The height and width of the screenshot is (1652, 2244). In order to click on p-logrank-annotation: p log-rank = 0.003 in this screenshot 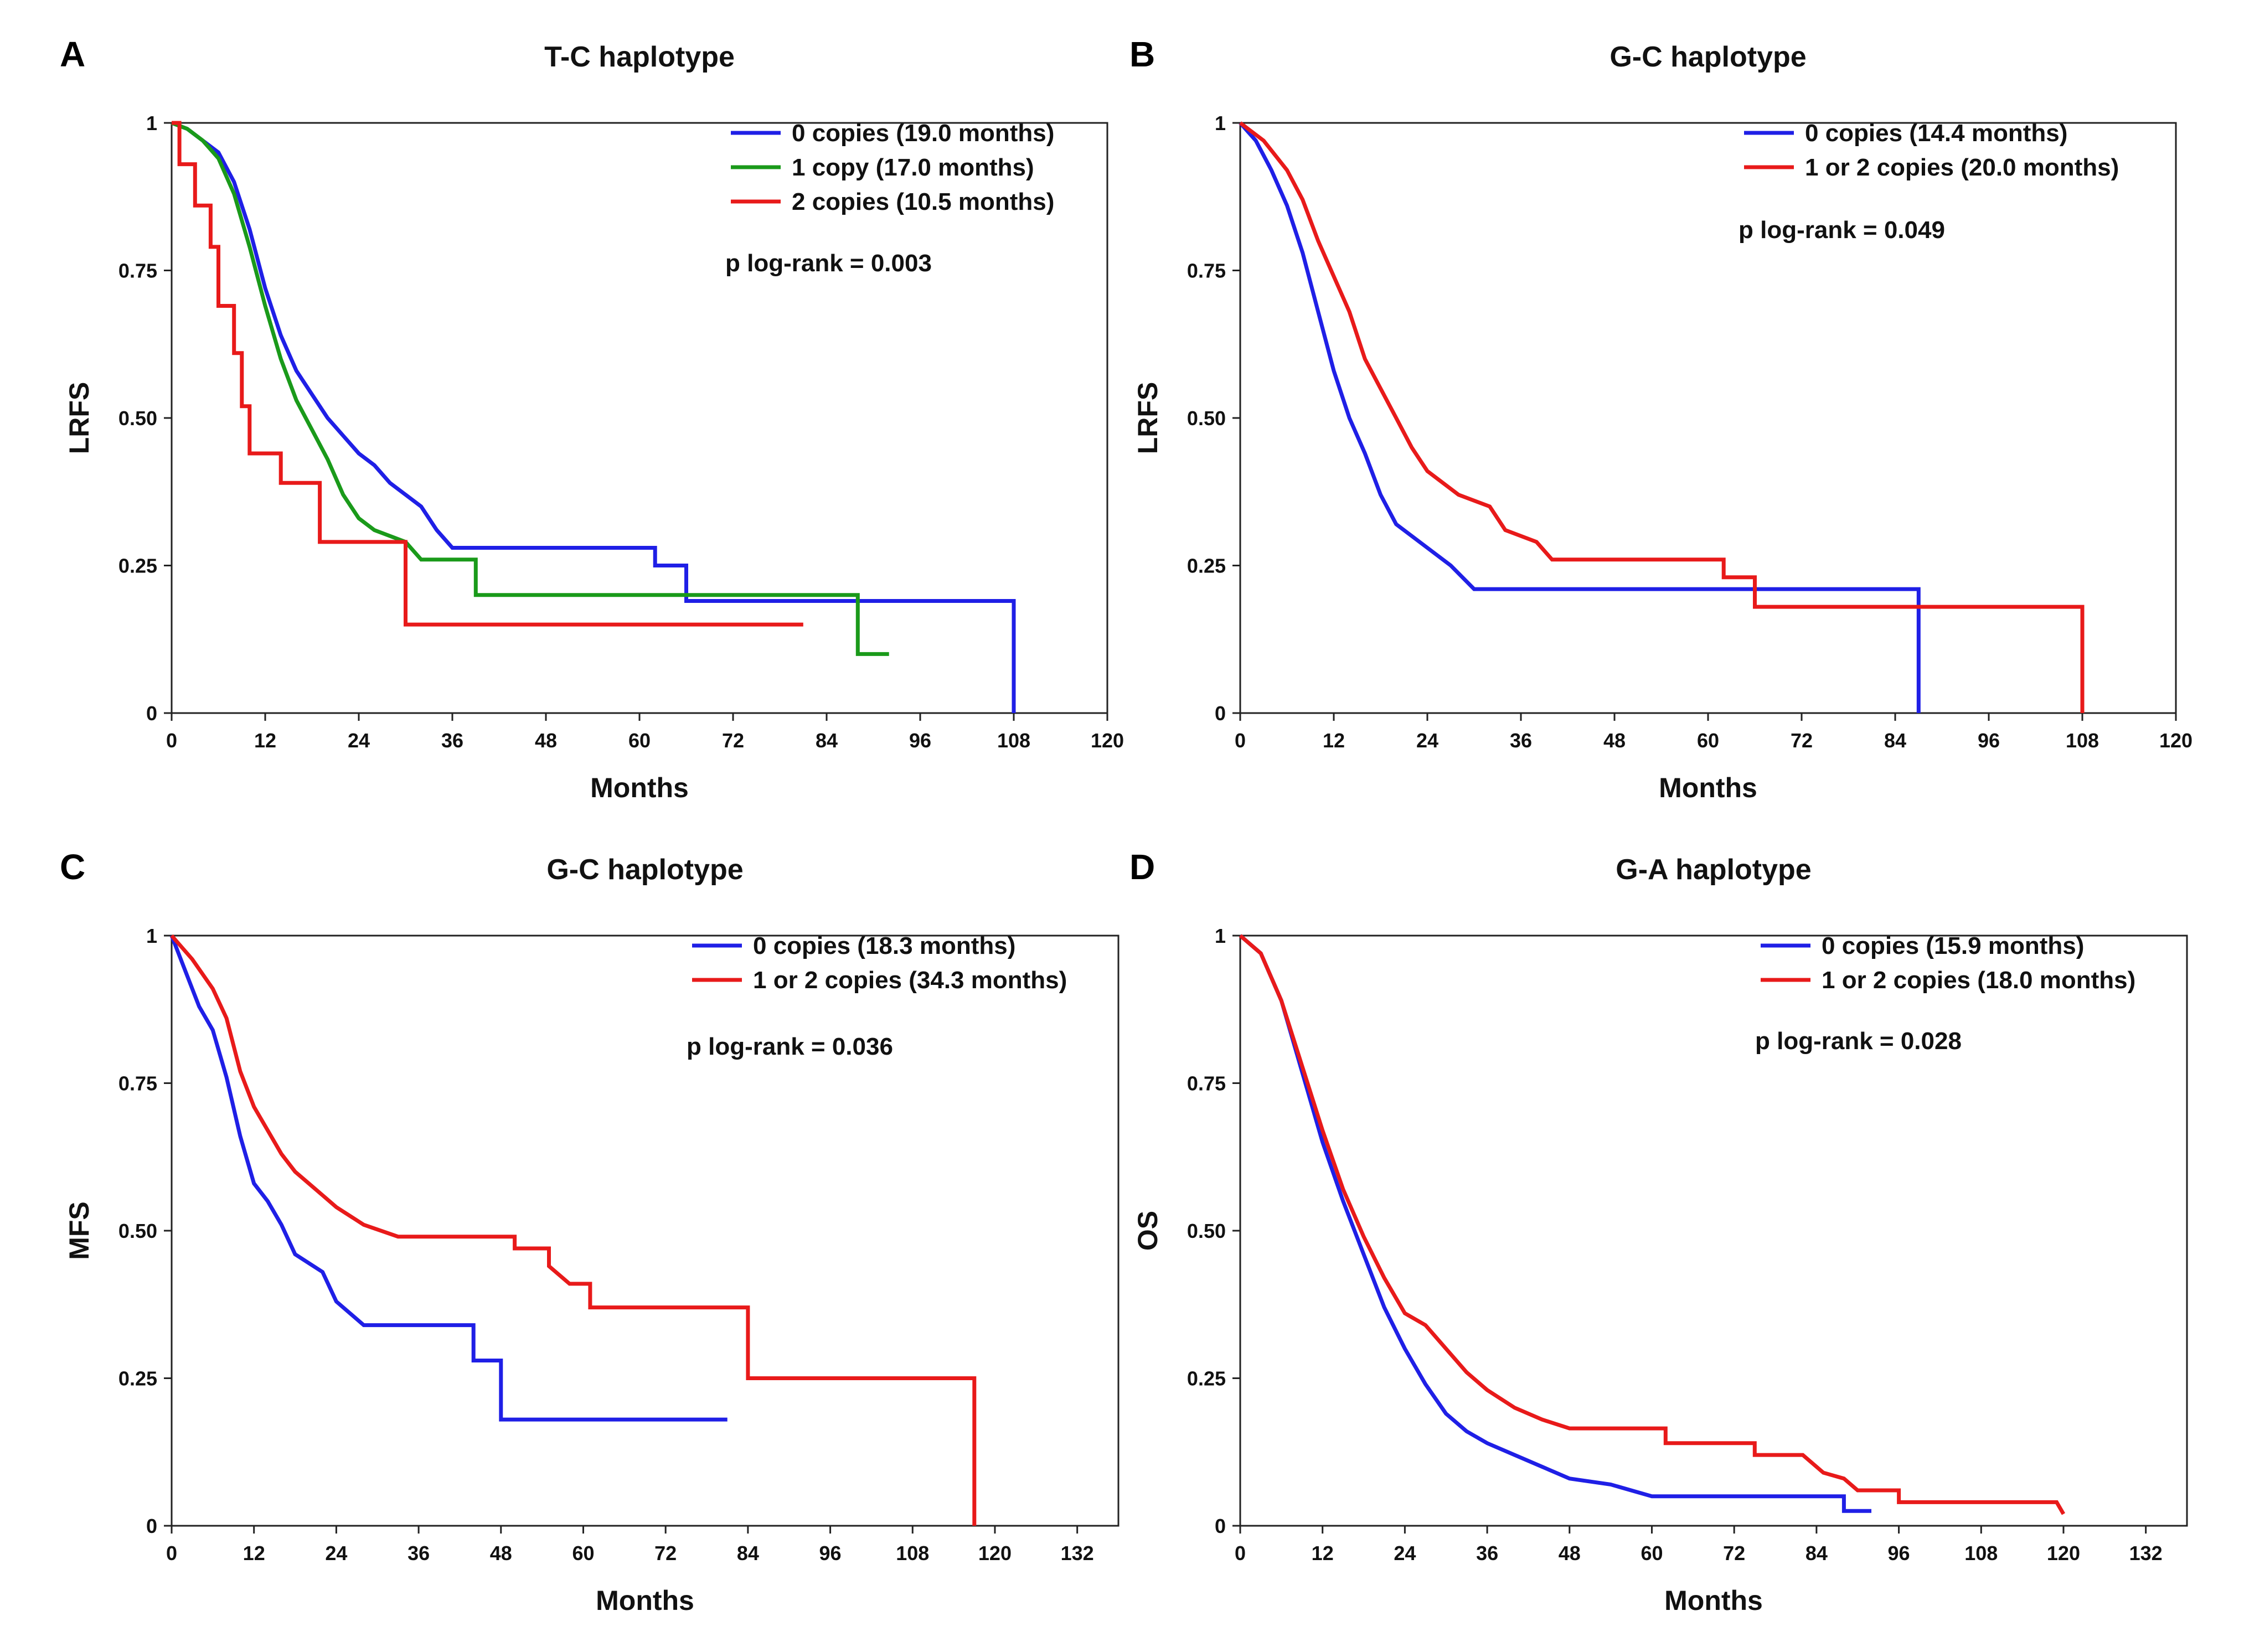, I will do `click(828, 263)`.